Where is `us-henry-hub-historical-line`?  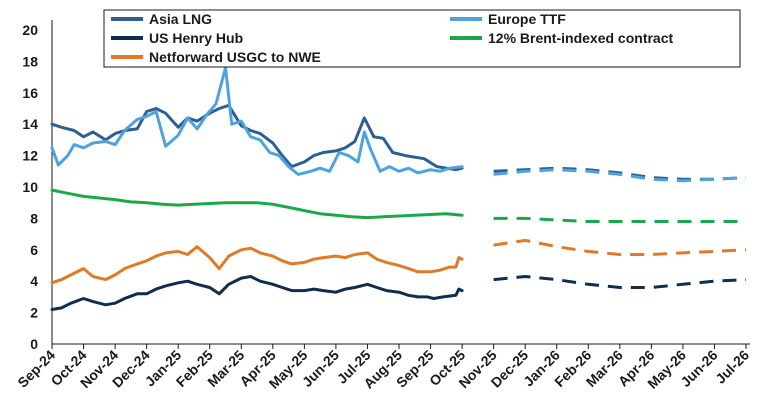
us-henry-hub-historical-line is located at coordinates (257, 293).